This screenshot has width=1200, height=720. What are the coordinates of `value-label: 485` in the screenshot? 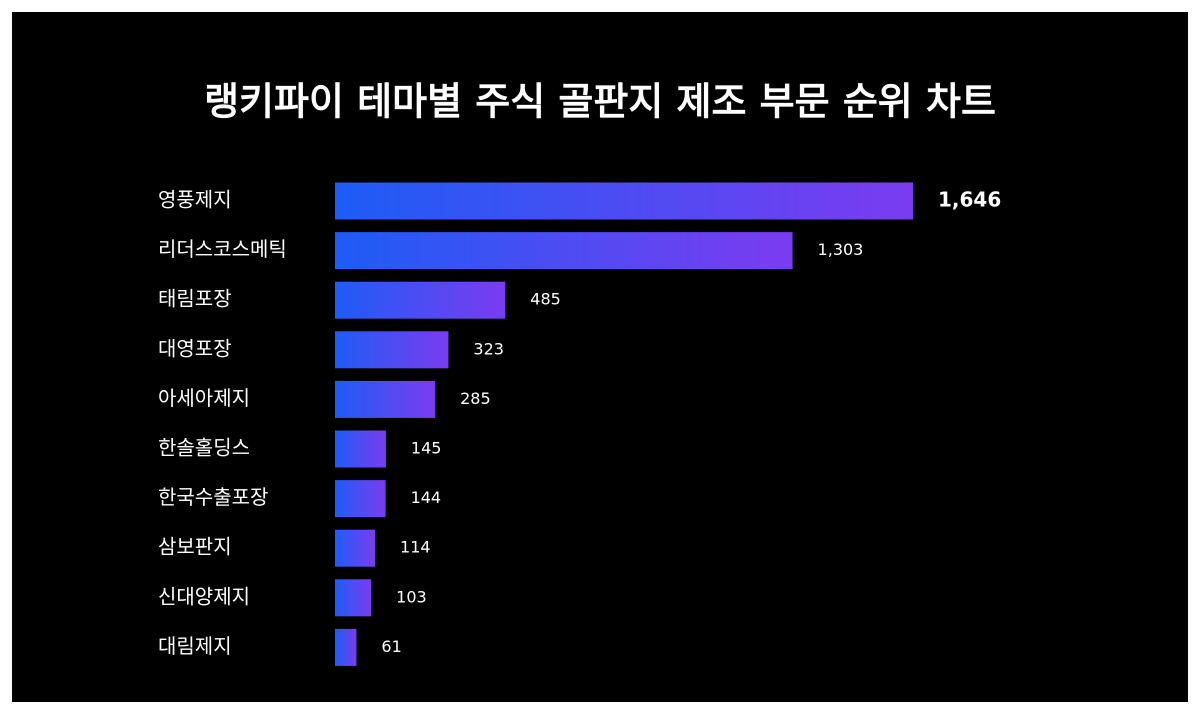 It's located at (545, 299).